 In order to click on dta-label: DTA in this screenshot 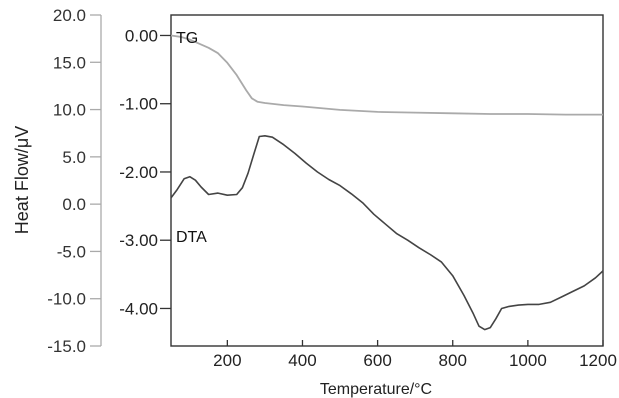, I will do `click(191, 237)`.